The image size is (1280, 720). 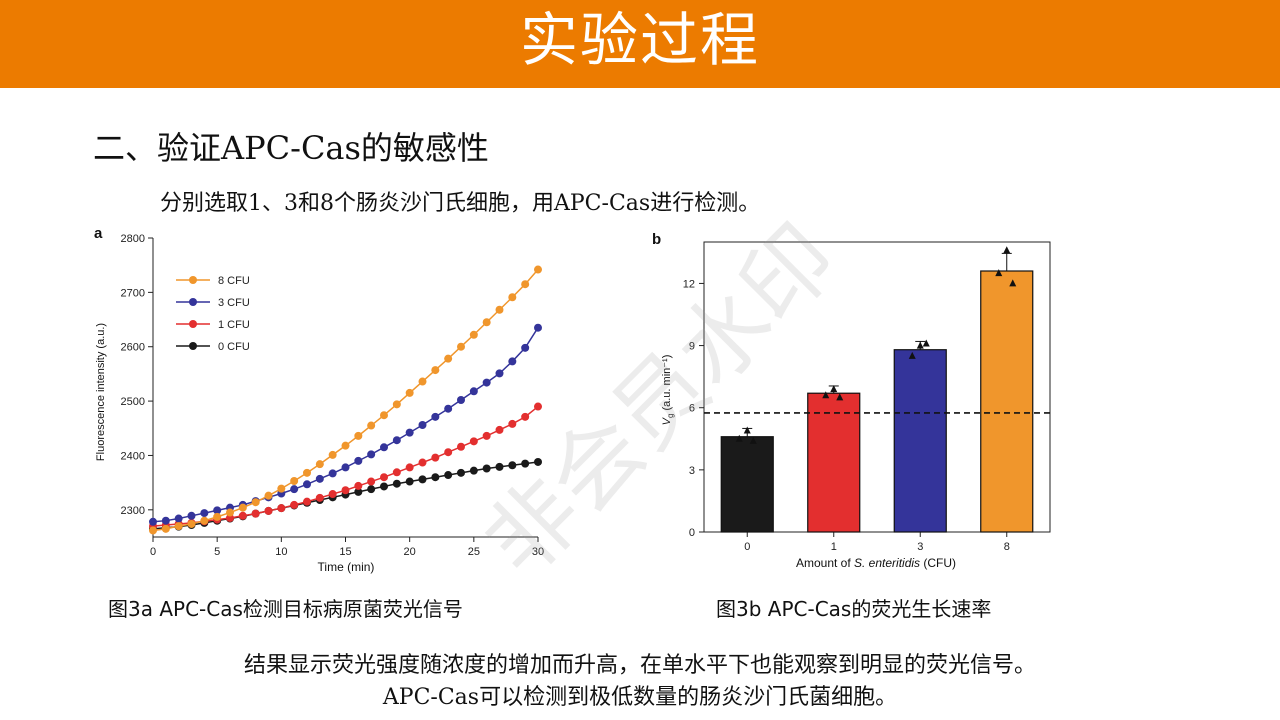 I want to click on conclusion-line-2: APC-Cas可以检测到极低数量的肠炎沙门氏菌细胞。, so click(x=640, y=697).